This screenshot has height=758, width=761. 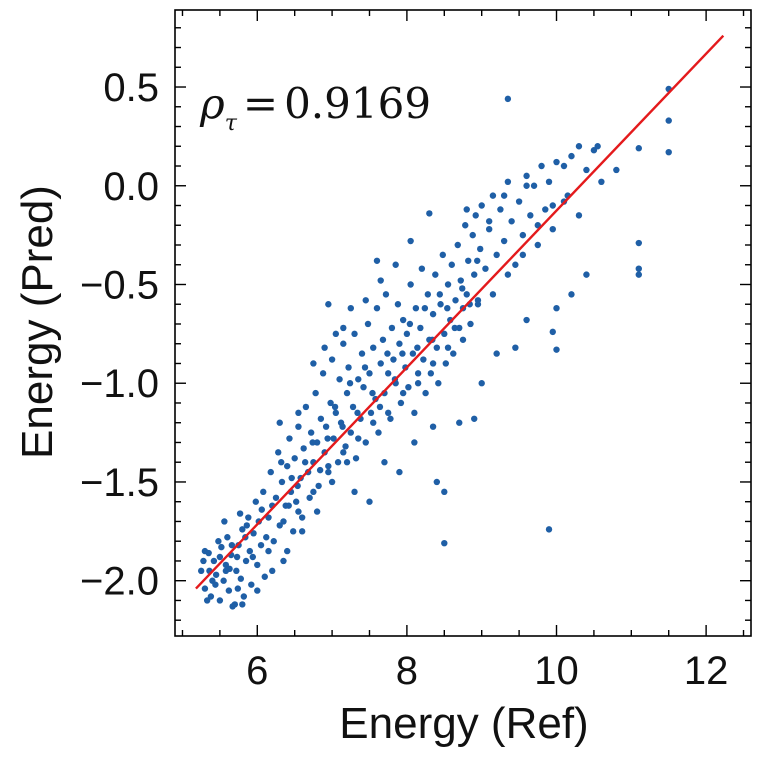 I want to click on y-axis-label-group: Energy (Pred), so click(x=37, y=322).